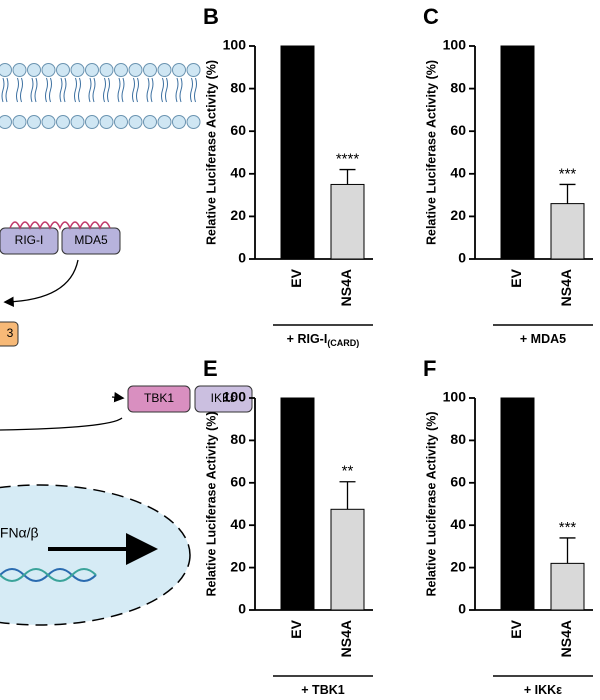 The image size is (600, 700). I want to click on group-label-main: + IKKε, so click(543, 690).